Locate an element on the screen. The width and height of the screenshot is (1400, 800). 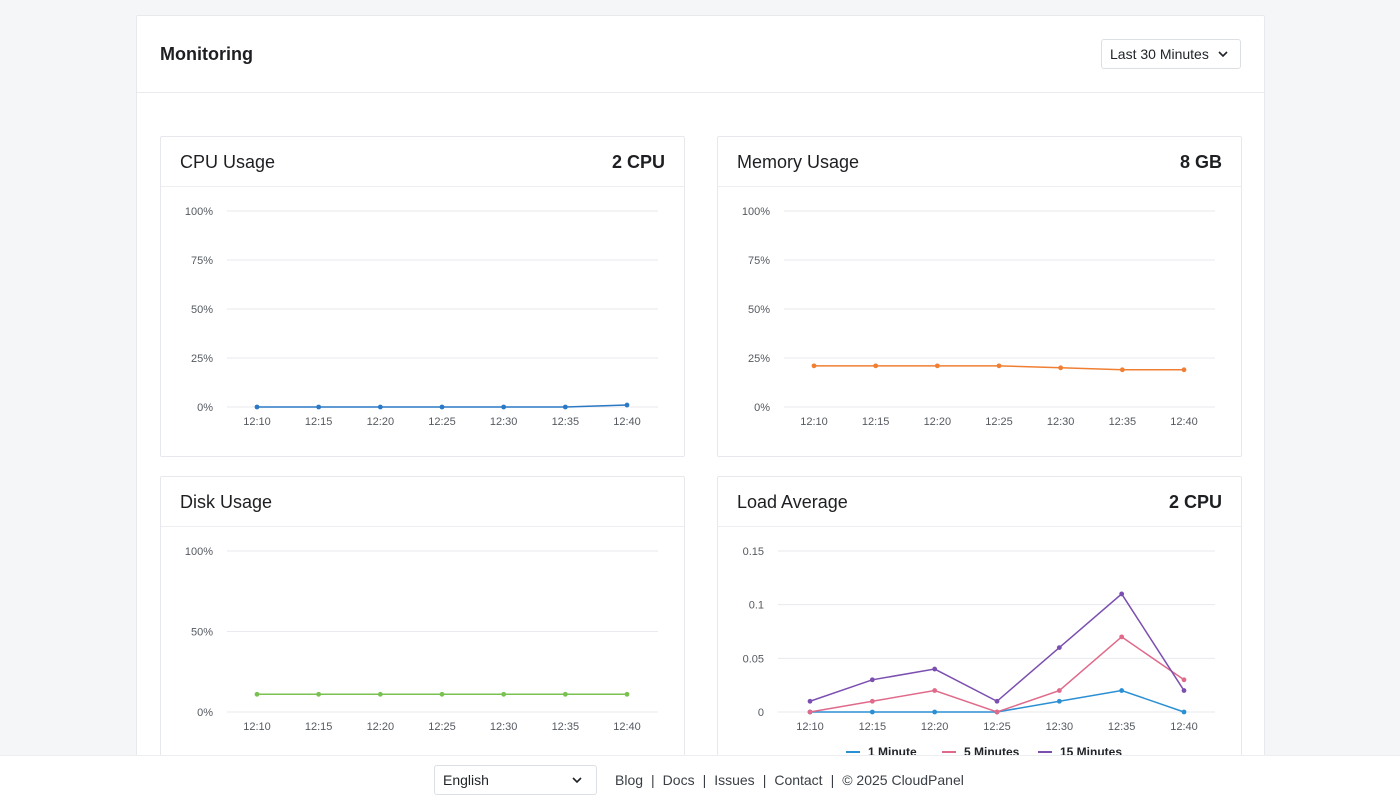
series-line is located at coordinates (997, 647).